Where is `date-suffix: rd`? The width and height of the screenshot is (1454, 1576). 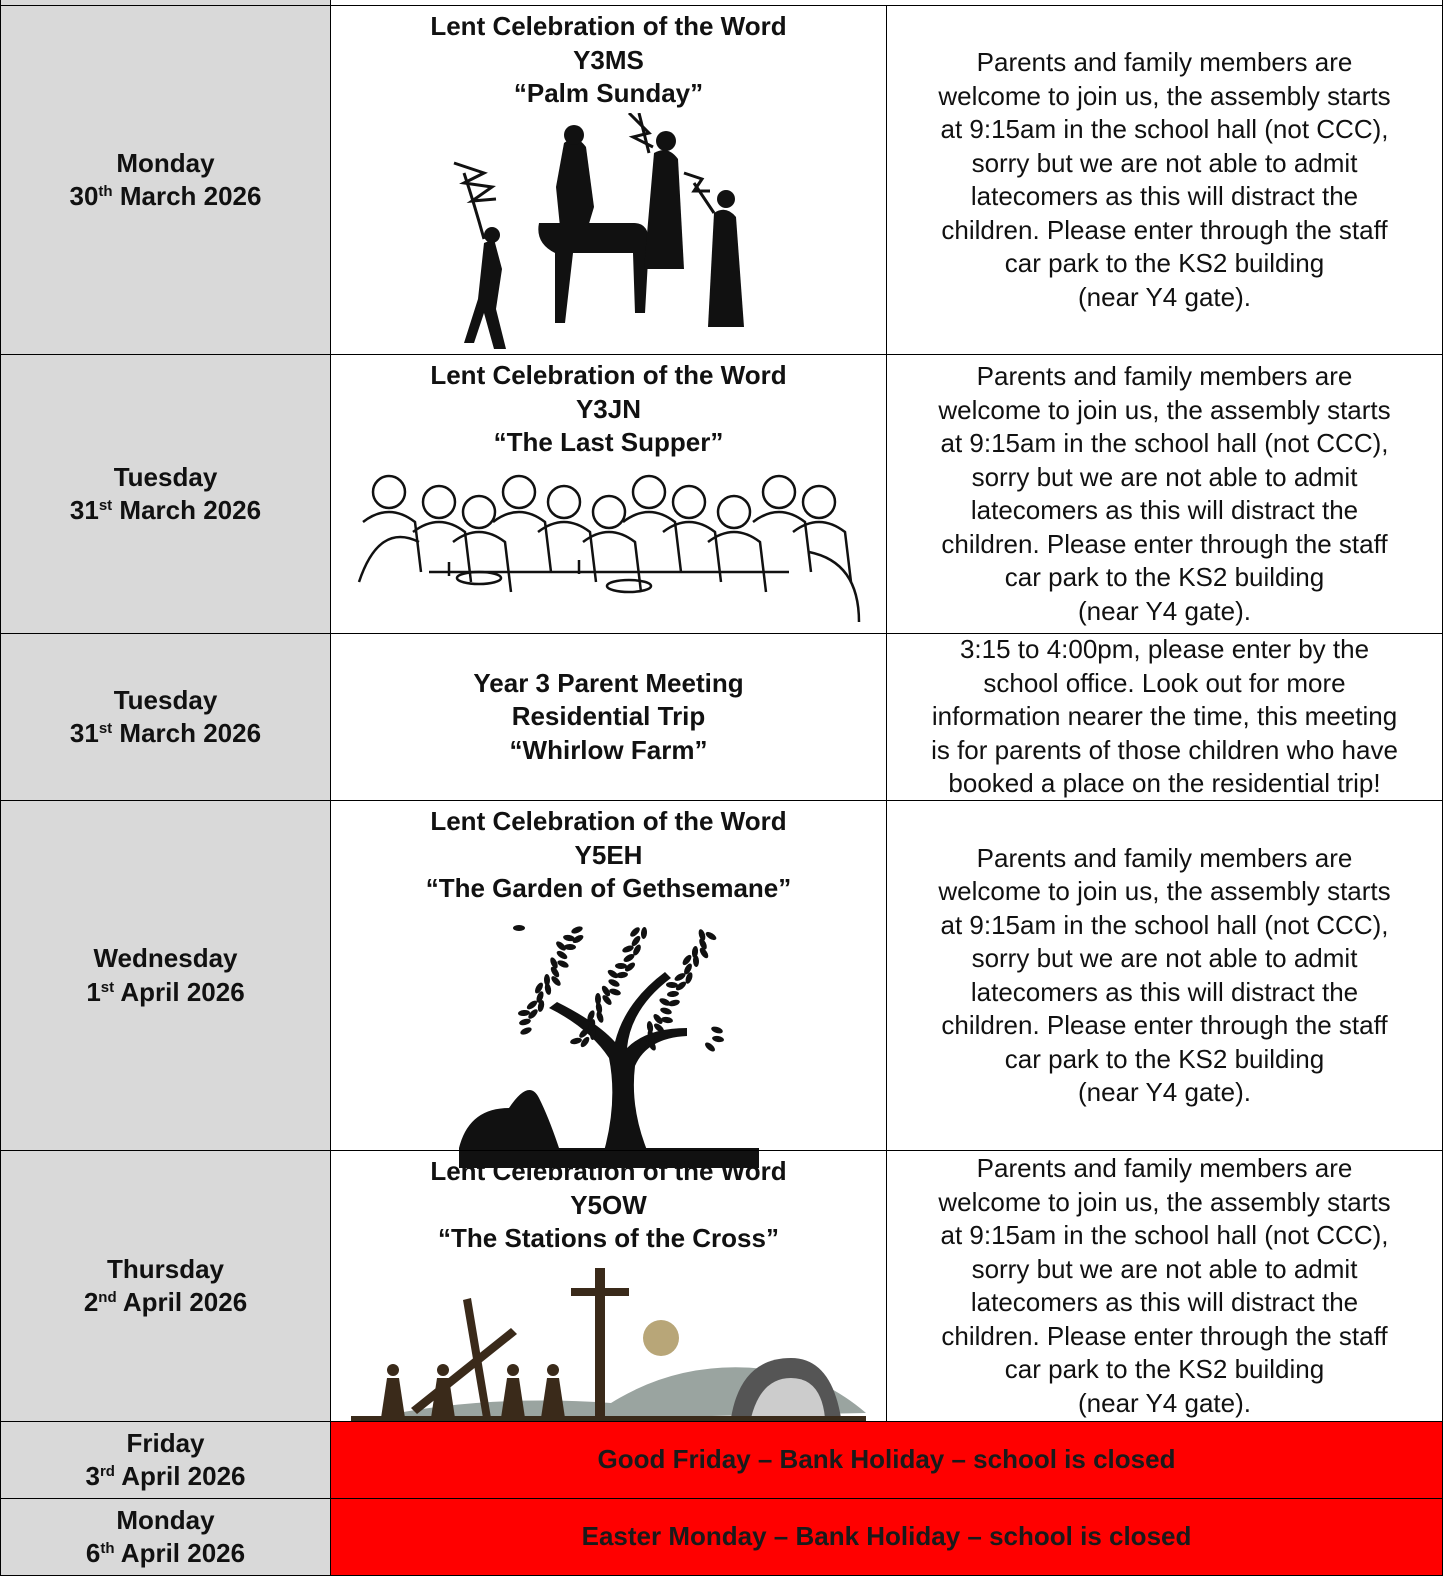 date-suffix: rd is located at coordinates (107, 1471).